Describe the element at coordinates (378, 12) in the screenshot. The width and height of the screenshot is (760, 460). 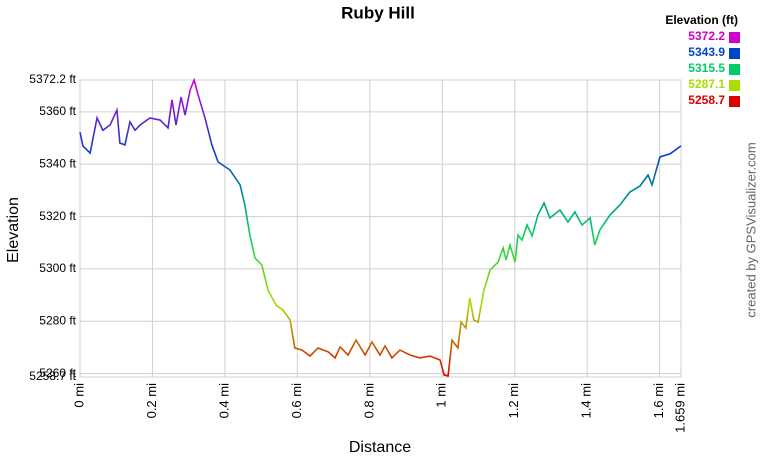
I see `chart-title: Ruby Hill` at that location.